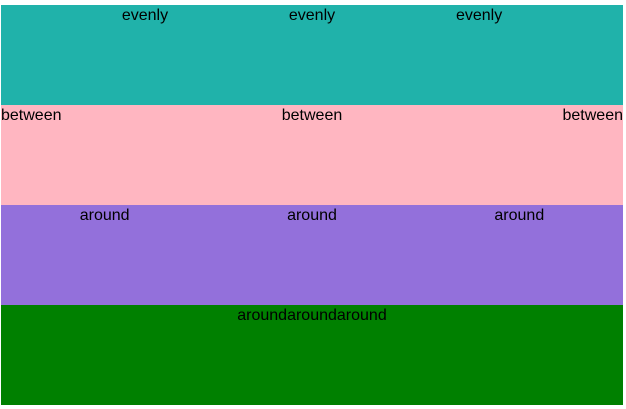 The height and width of the screenshot is (409, 626). What do you see at coordinates (479, 16) in the screenshot?
I see `evenly-item-3: evenly` at bounding box center [479, 16].